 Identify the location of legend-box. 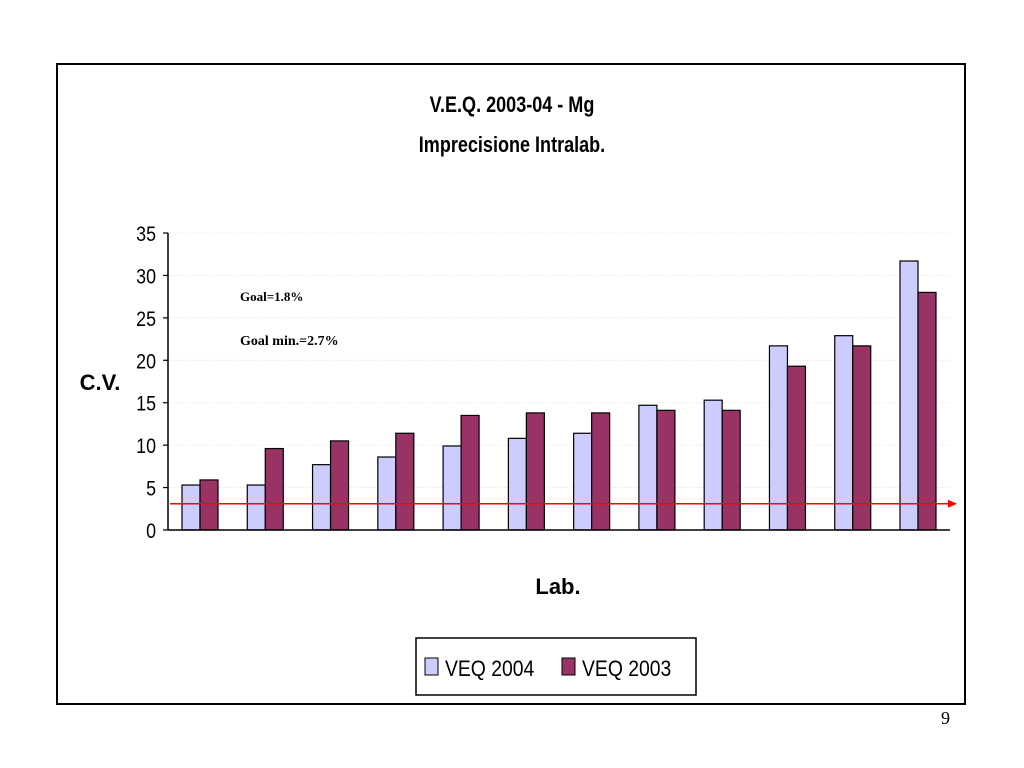
(556, 666).